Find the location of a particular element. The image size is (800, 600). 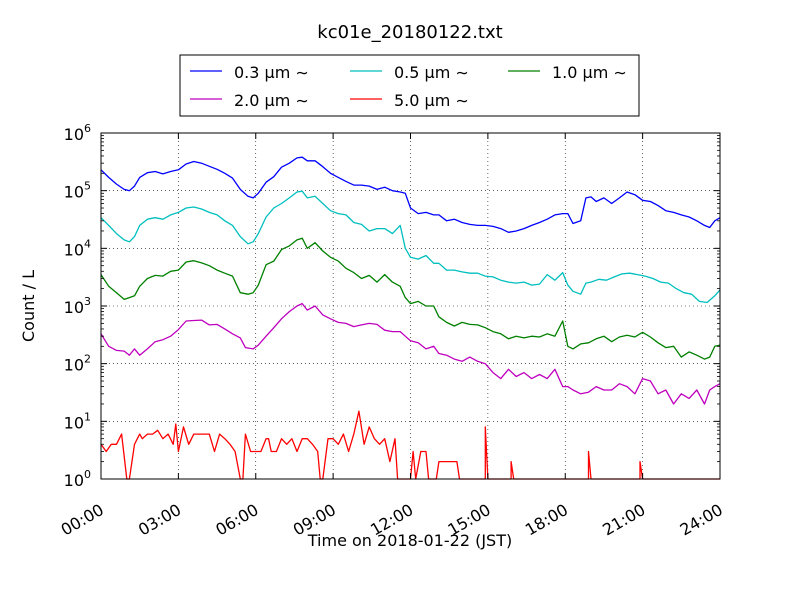

legend-label: 0.5 μm ∼ is located at coordinates (431, 72).